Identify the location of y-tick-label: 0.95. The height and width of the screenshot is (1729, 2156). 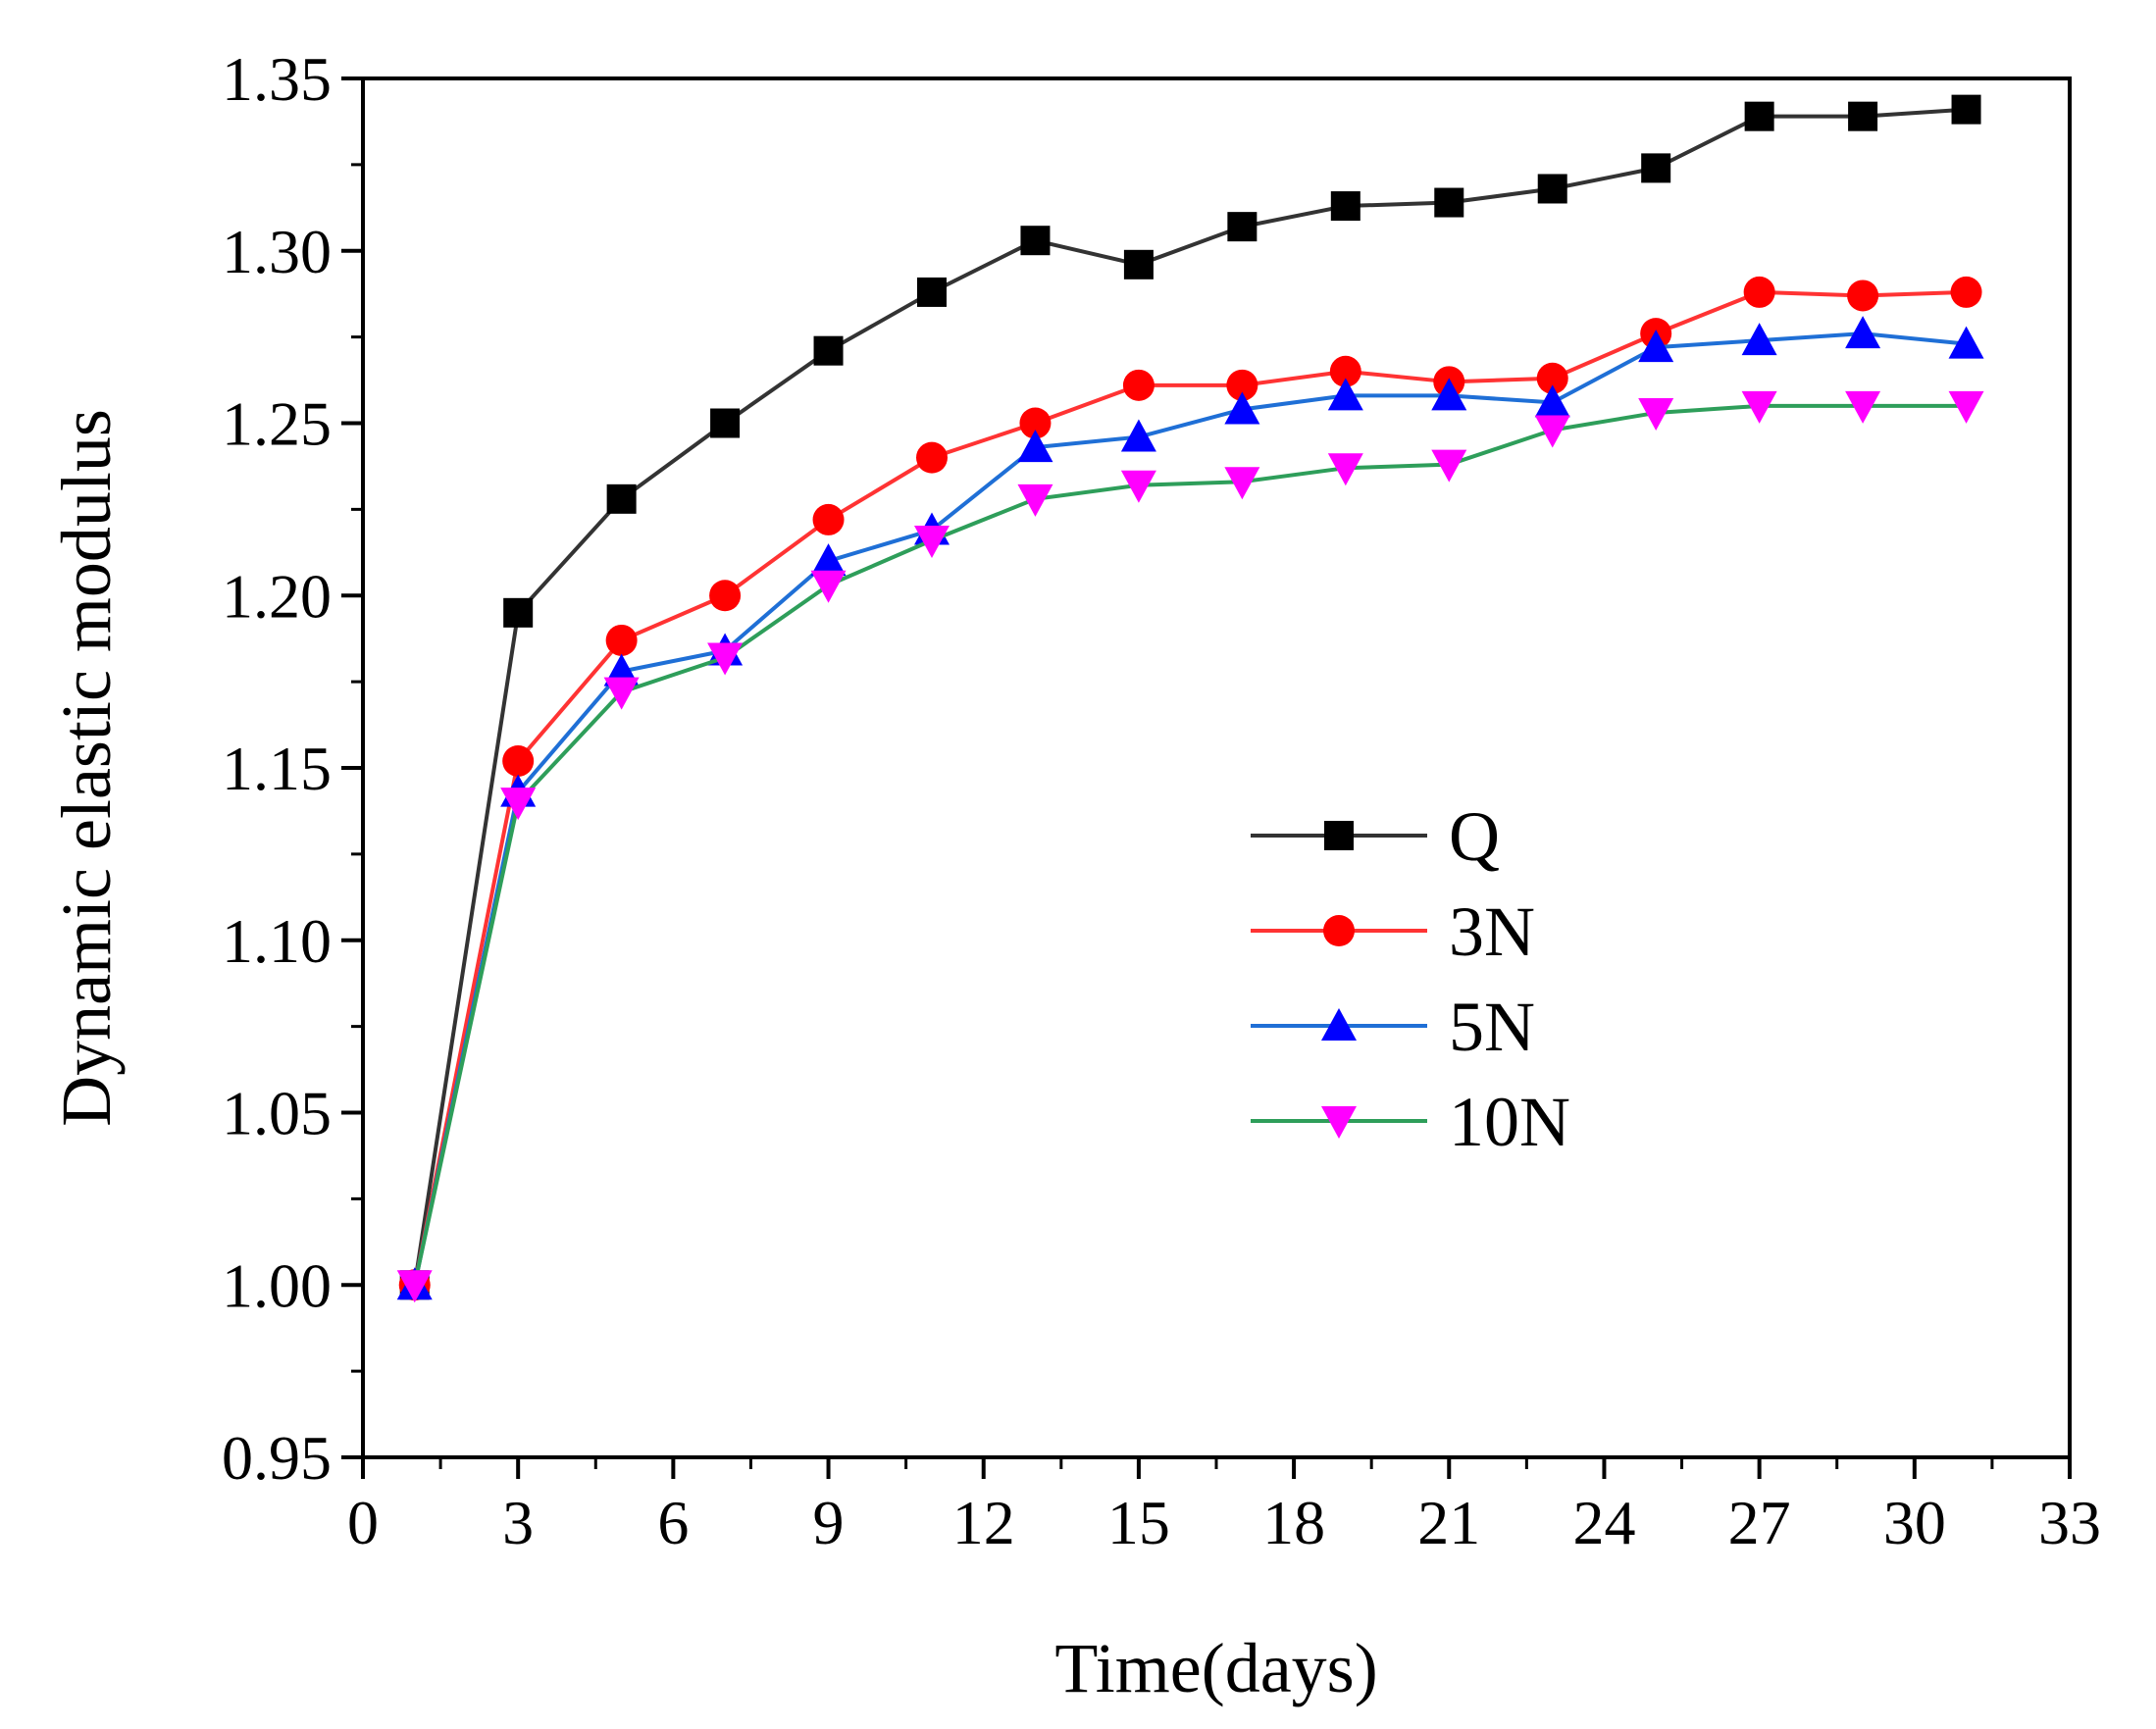
(277, 1458).